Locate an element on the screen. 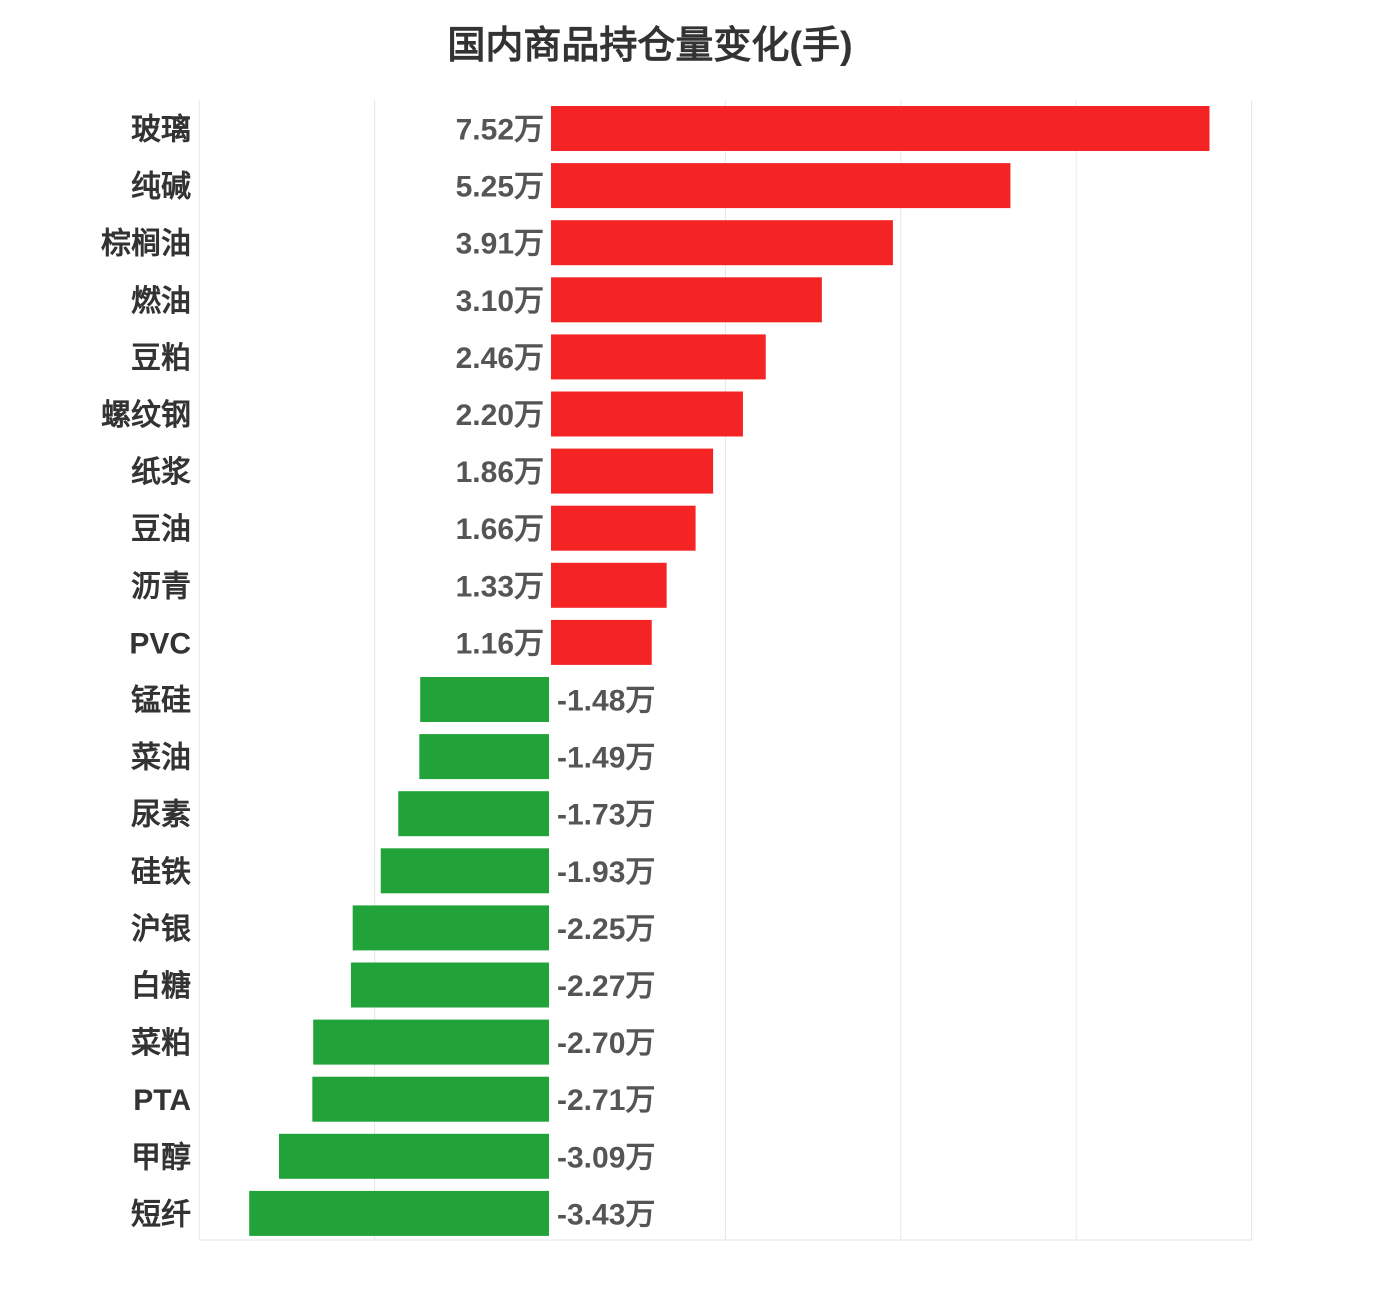  category-label: 螺纹钢 is located at coordinates (146, 415).